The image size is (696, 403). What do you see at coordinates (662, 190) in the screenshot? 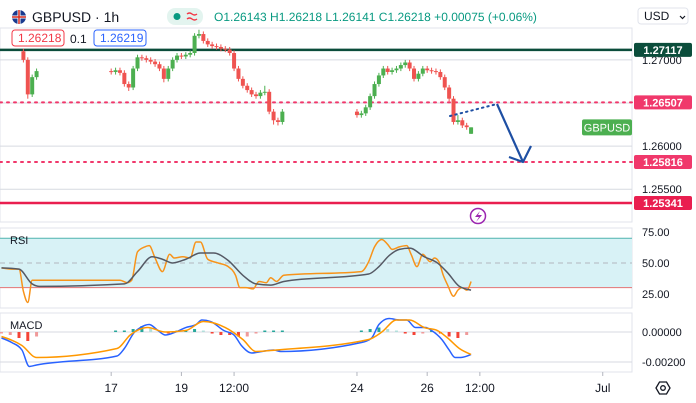
I see `y-tick-label: 1.25500` at bounding box center [662, 190].